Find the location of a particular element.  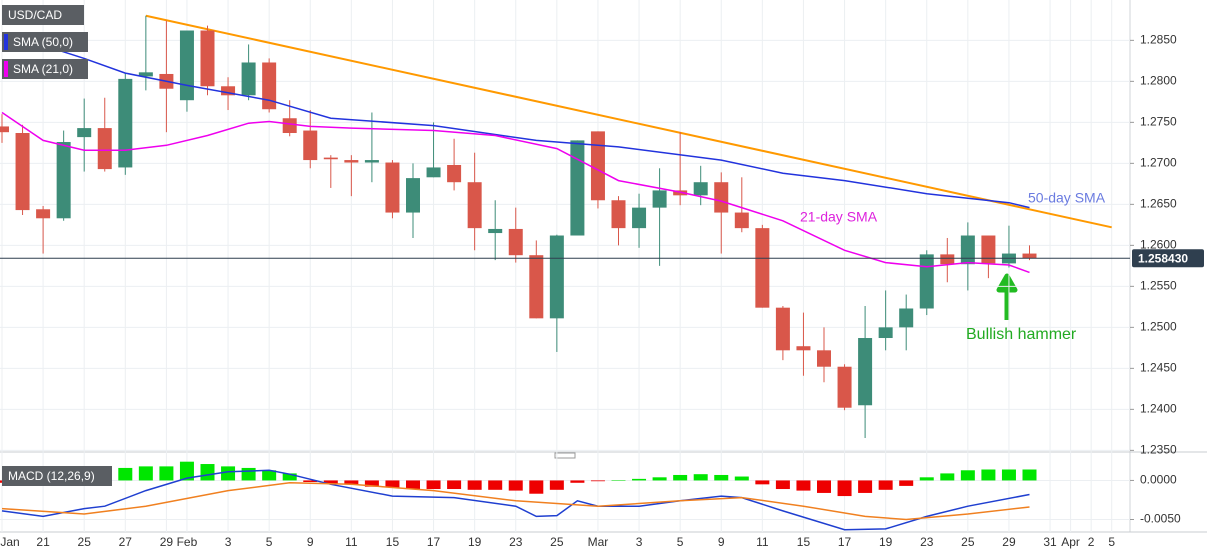

x-tick-label: 29 is located at coordinates (167, 542).